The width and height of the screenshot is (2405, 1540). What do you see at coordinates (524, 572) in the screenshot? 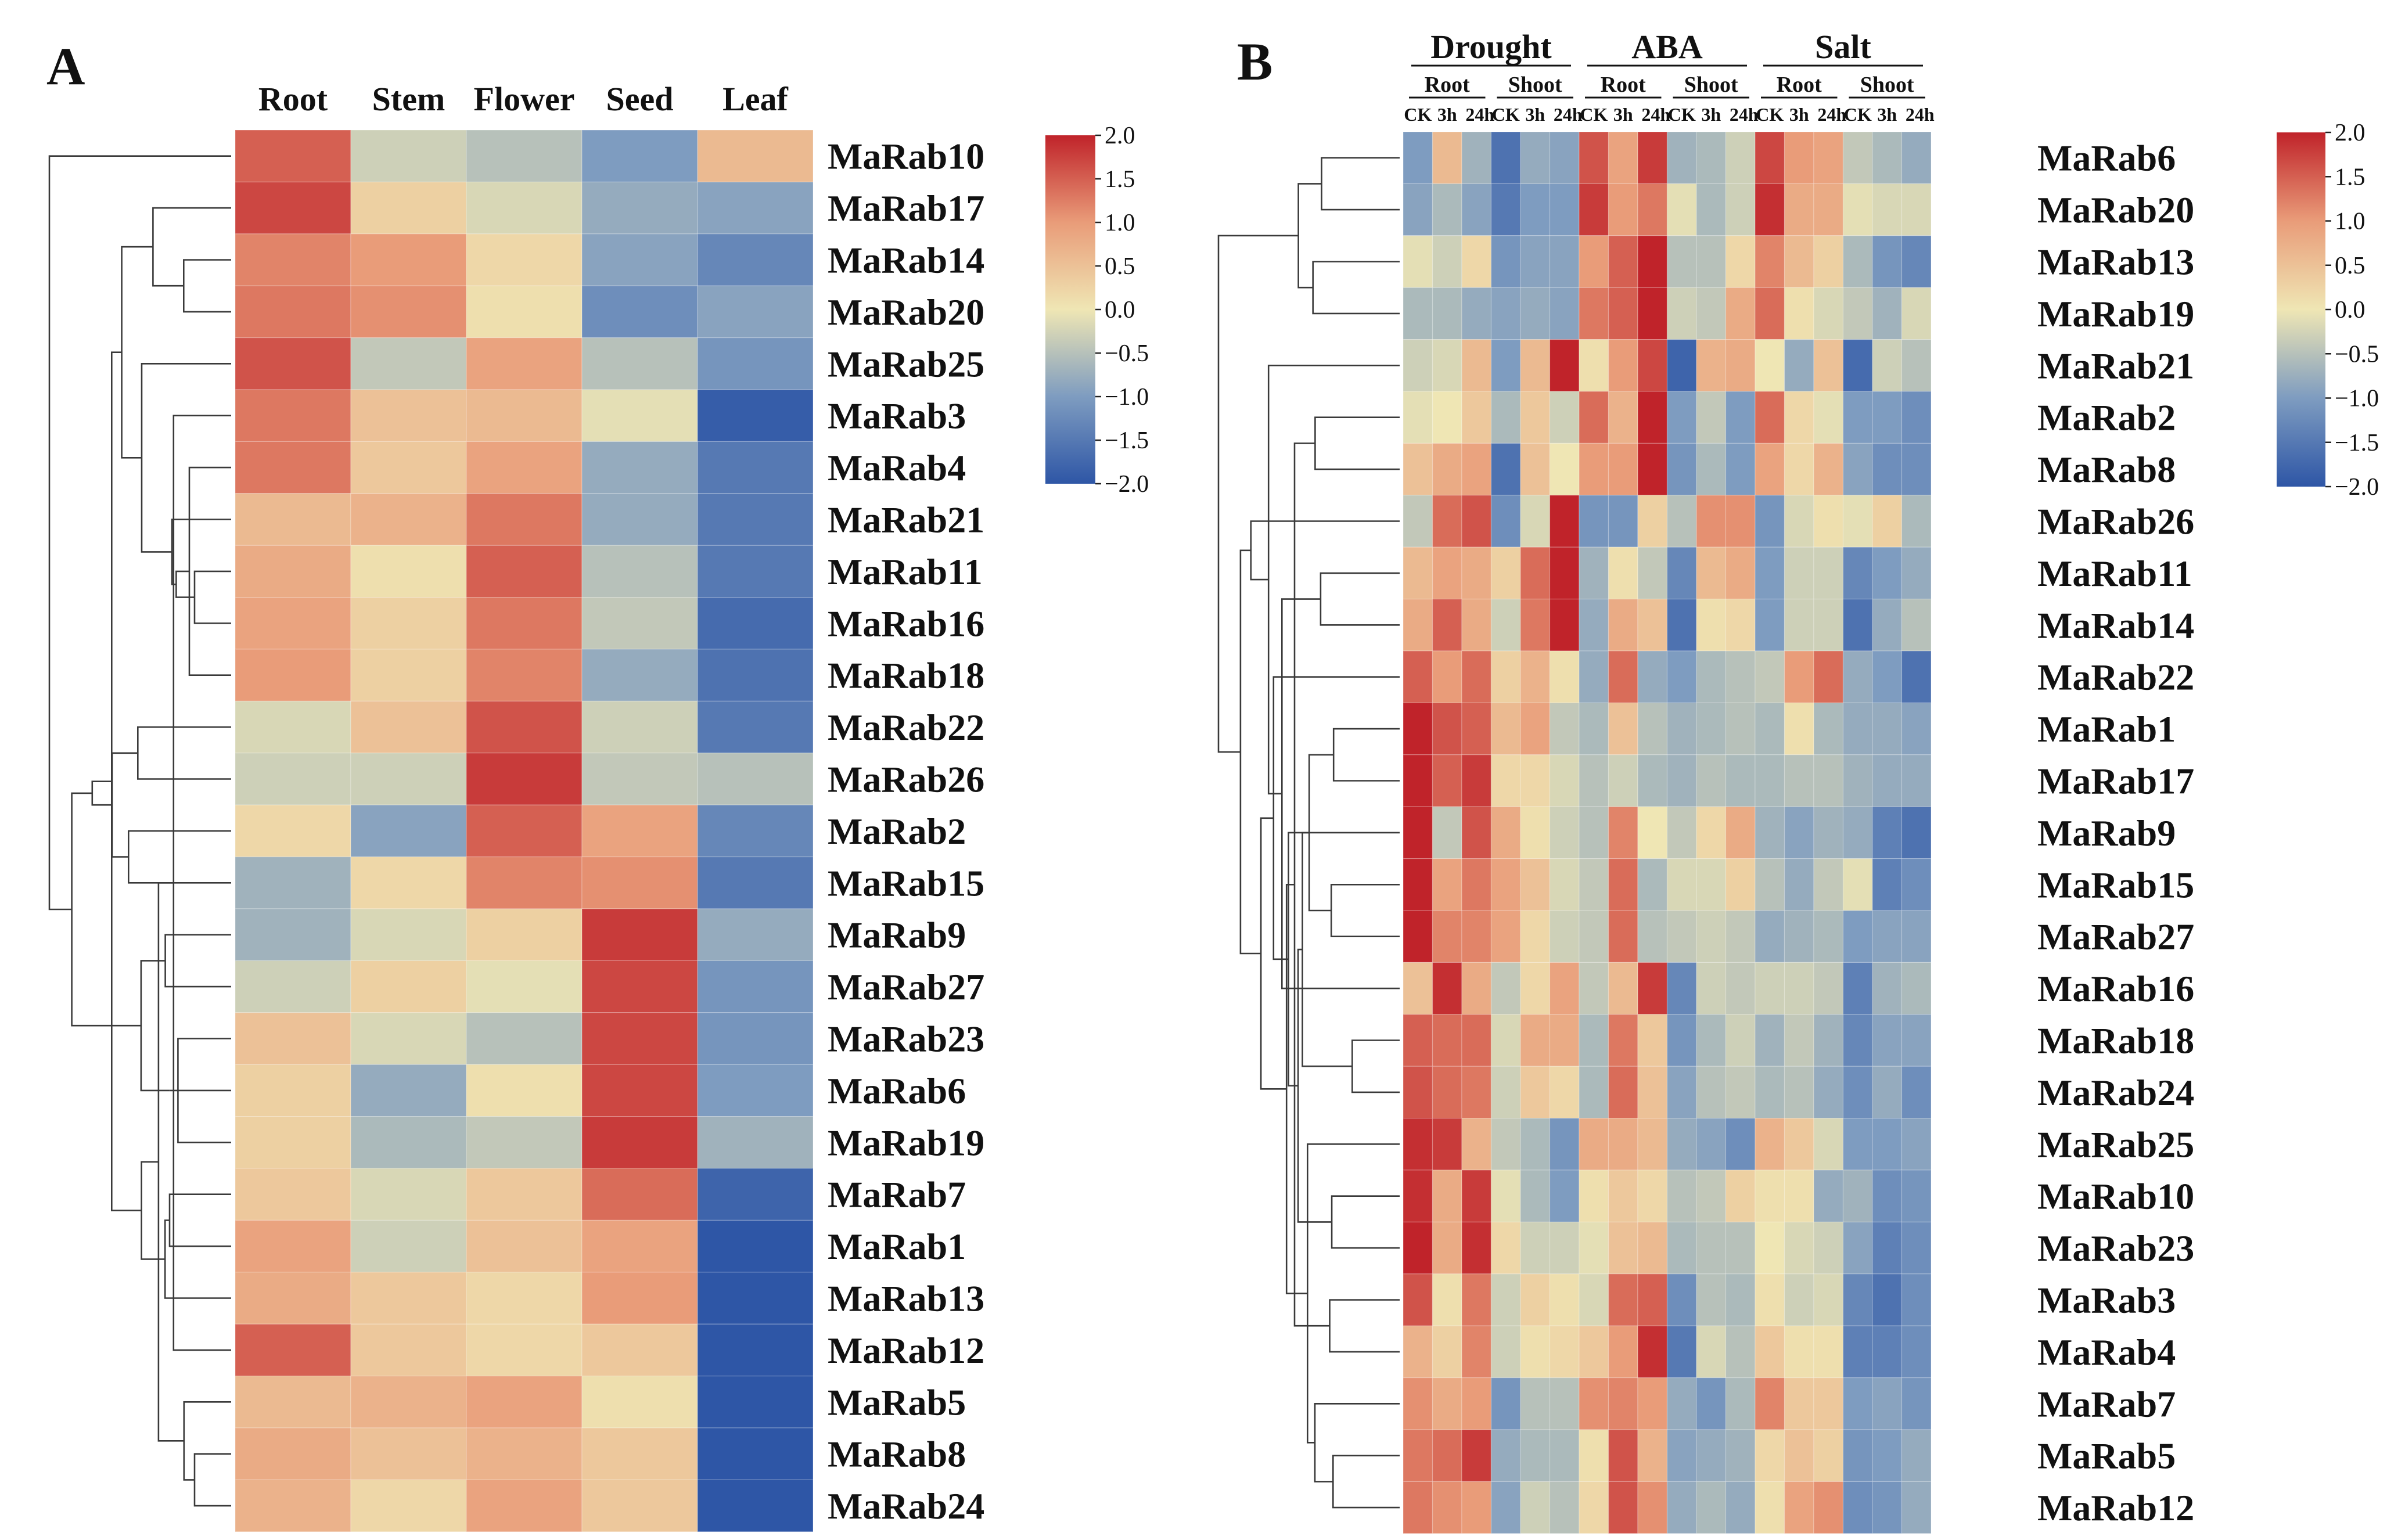
I see `a-cell-MaRab11-Flower` at bounding box center [524, 572].